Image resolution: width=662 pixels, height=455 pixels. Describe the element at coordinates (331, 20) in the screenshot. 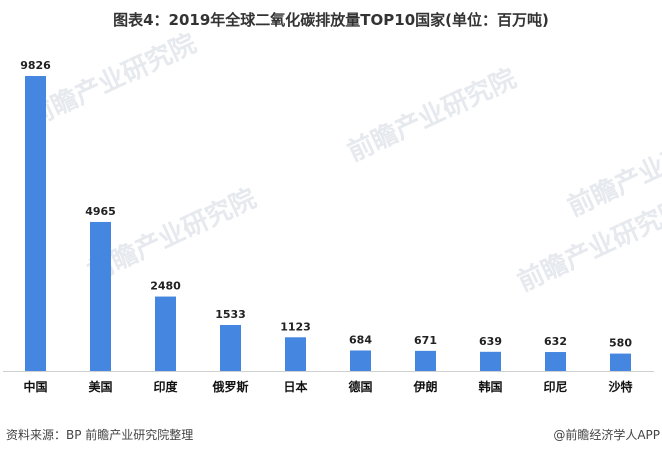

I see `chart-title: 图表4：2019年全球二氧化碳排放量TOP10国家(单位：百万吨)` at that location.